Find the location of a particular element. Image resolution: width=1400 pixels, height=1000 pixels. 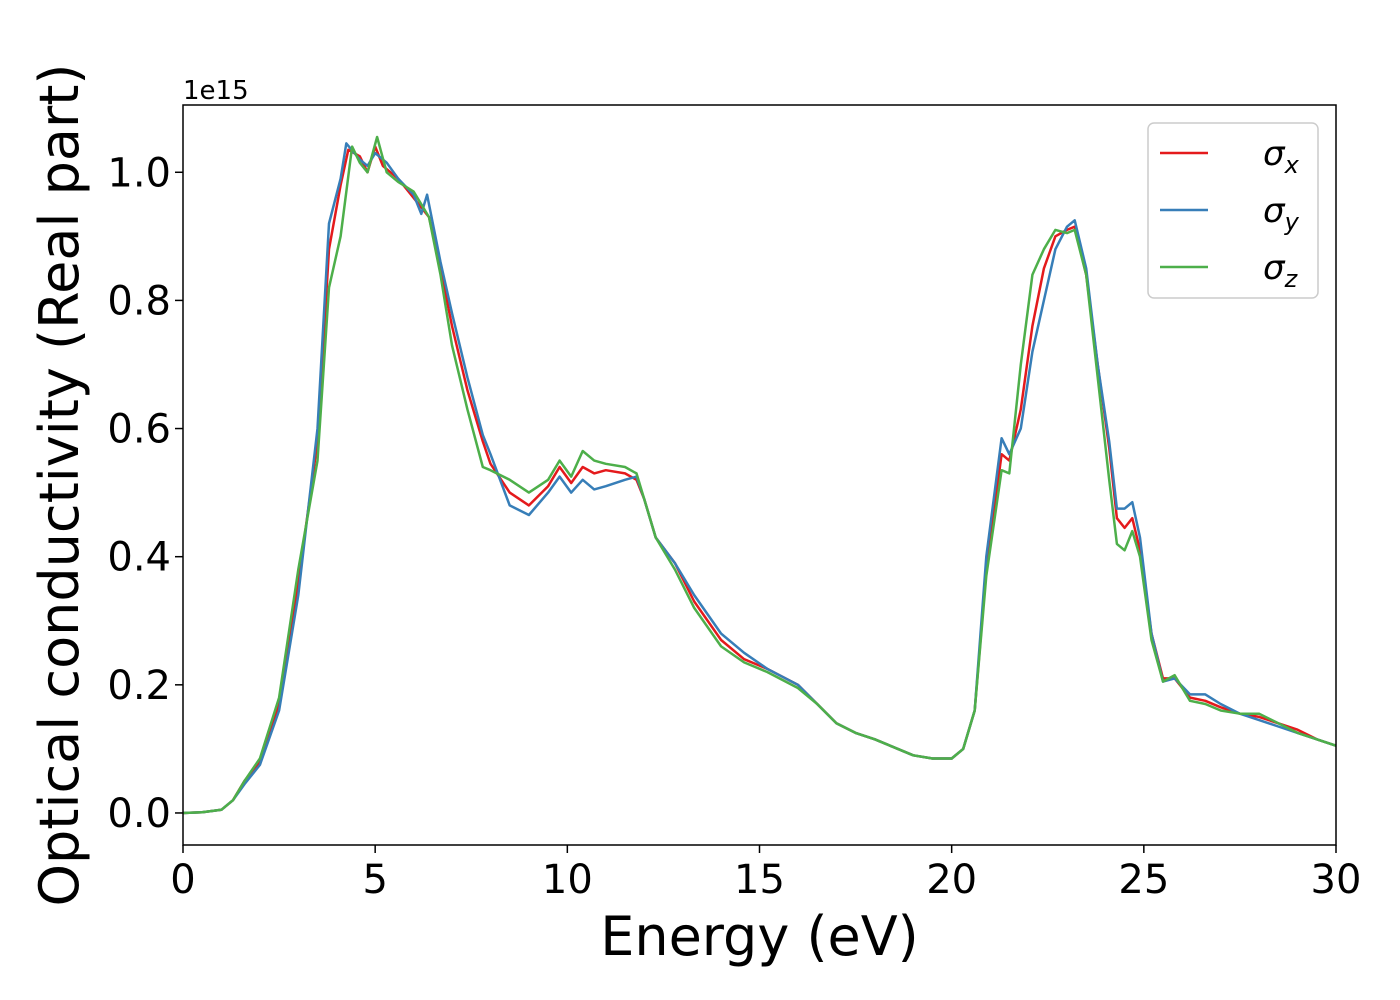

y-axis-title: Optical conductivity (Real part) is located at coordinates (59, 485).